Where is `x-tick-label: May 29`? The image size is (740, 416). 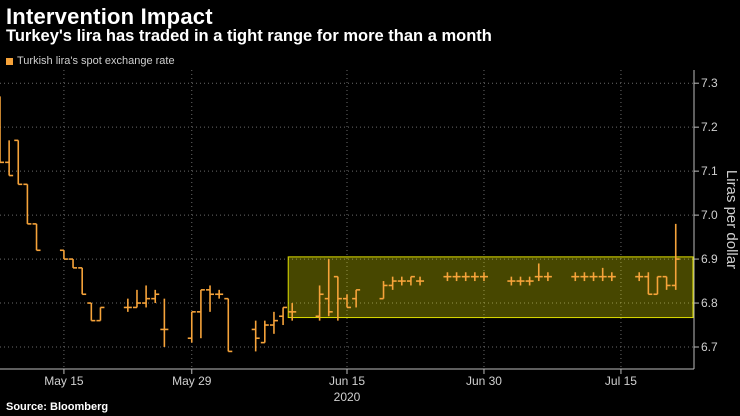
x-tick-label: May 29 is located at coordinates (192, 381).